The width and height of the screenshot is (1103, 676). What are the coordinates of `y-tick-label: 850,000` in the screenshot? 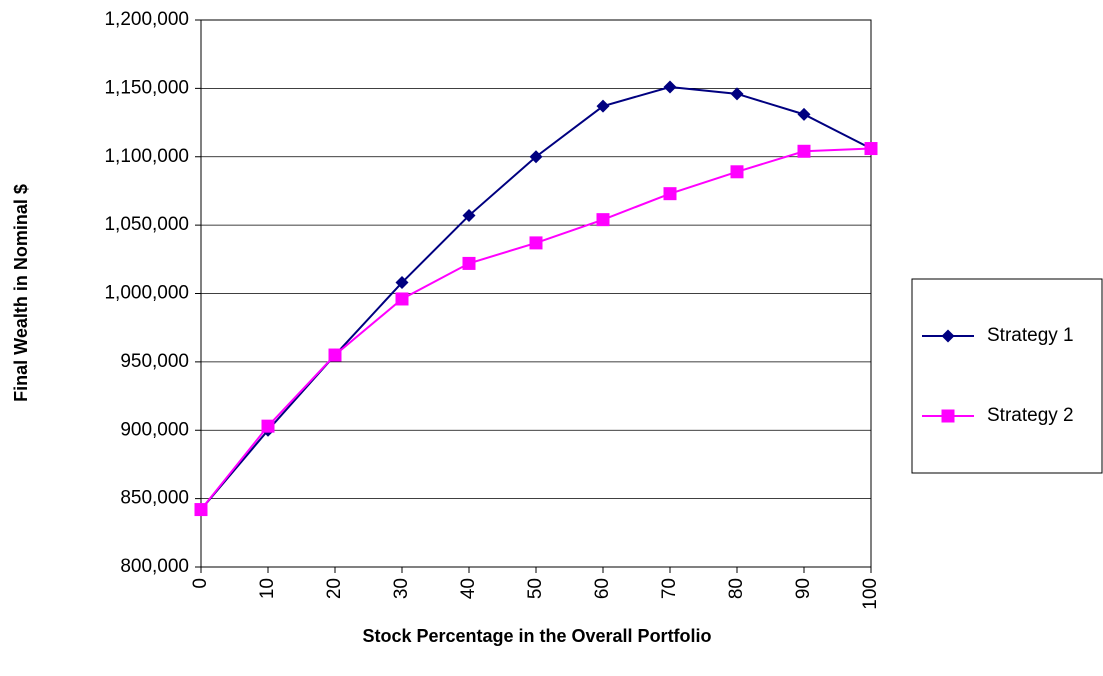 It's located at (154, 498).